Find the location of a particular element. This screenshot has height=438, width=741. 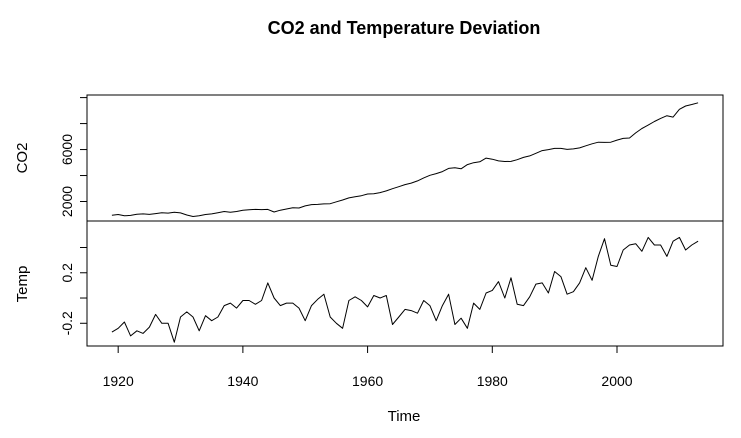

y-tick-label: 0.2 is located at coordinates (67, 273).